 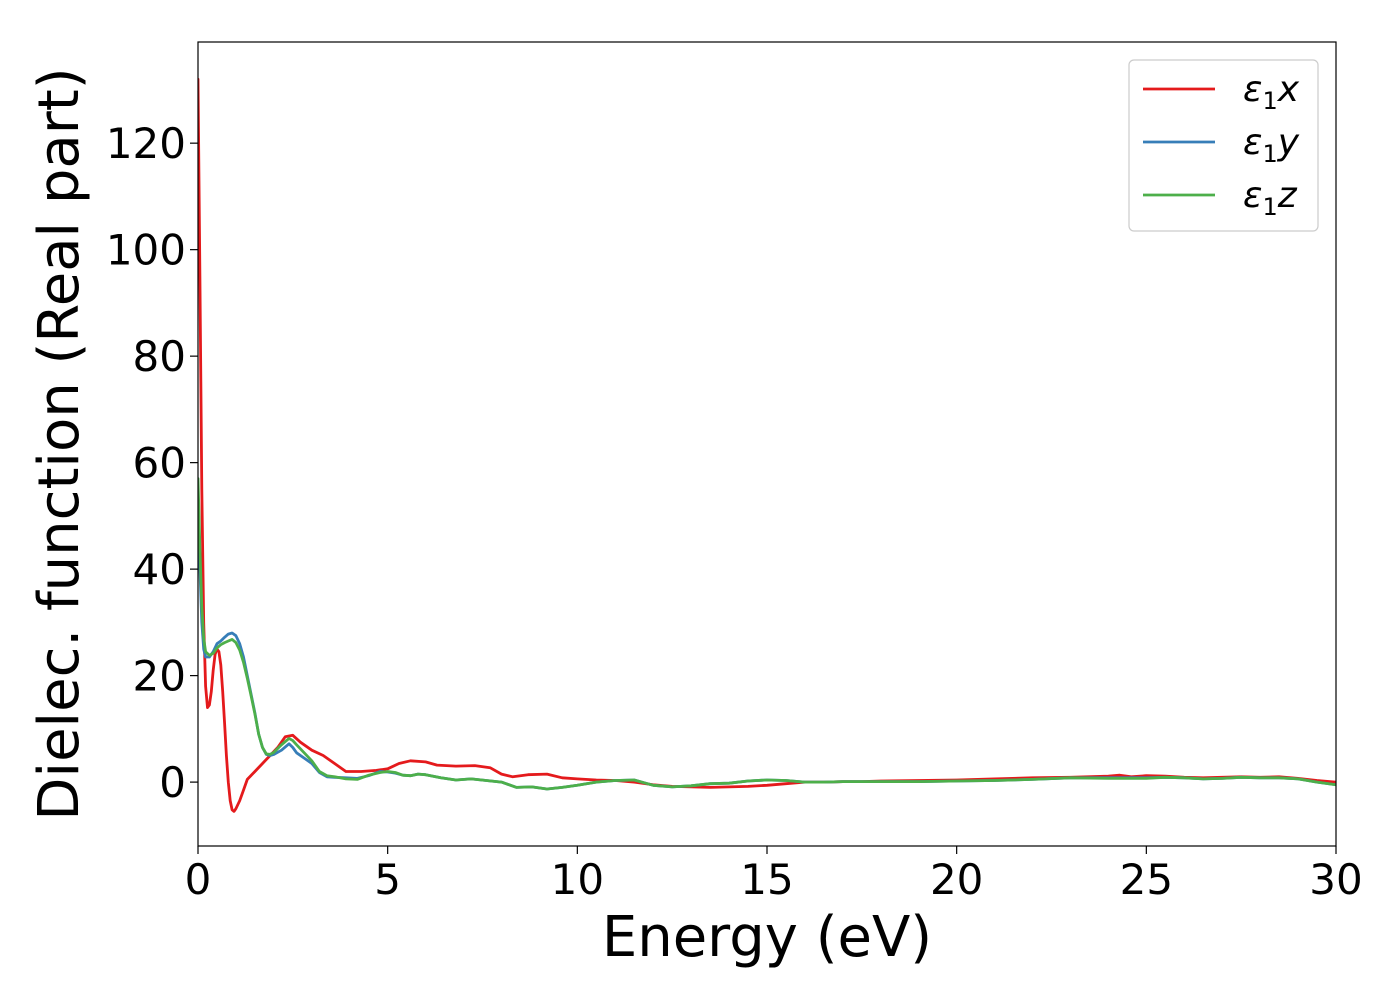 What do you see at coordinates (387, 879) in the screenshot?
I see `x-tick-label: 5` at bounding box center [387, 879].